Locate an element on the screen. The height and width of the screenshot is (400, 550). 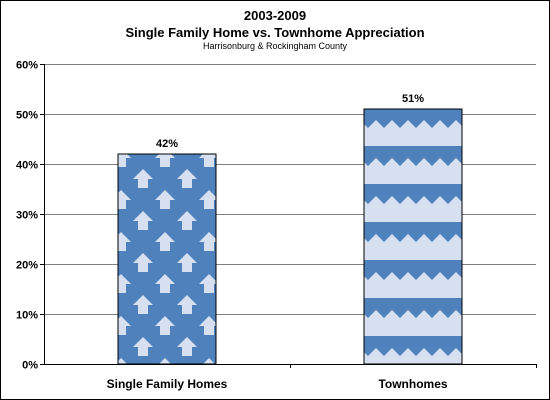
data-labels: 42% 51% is located at coordinates (290, 121).